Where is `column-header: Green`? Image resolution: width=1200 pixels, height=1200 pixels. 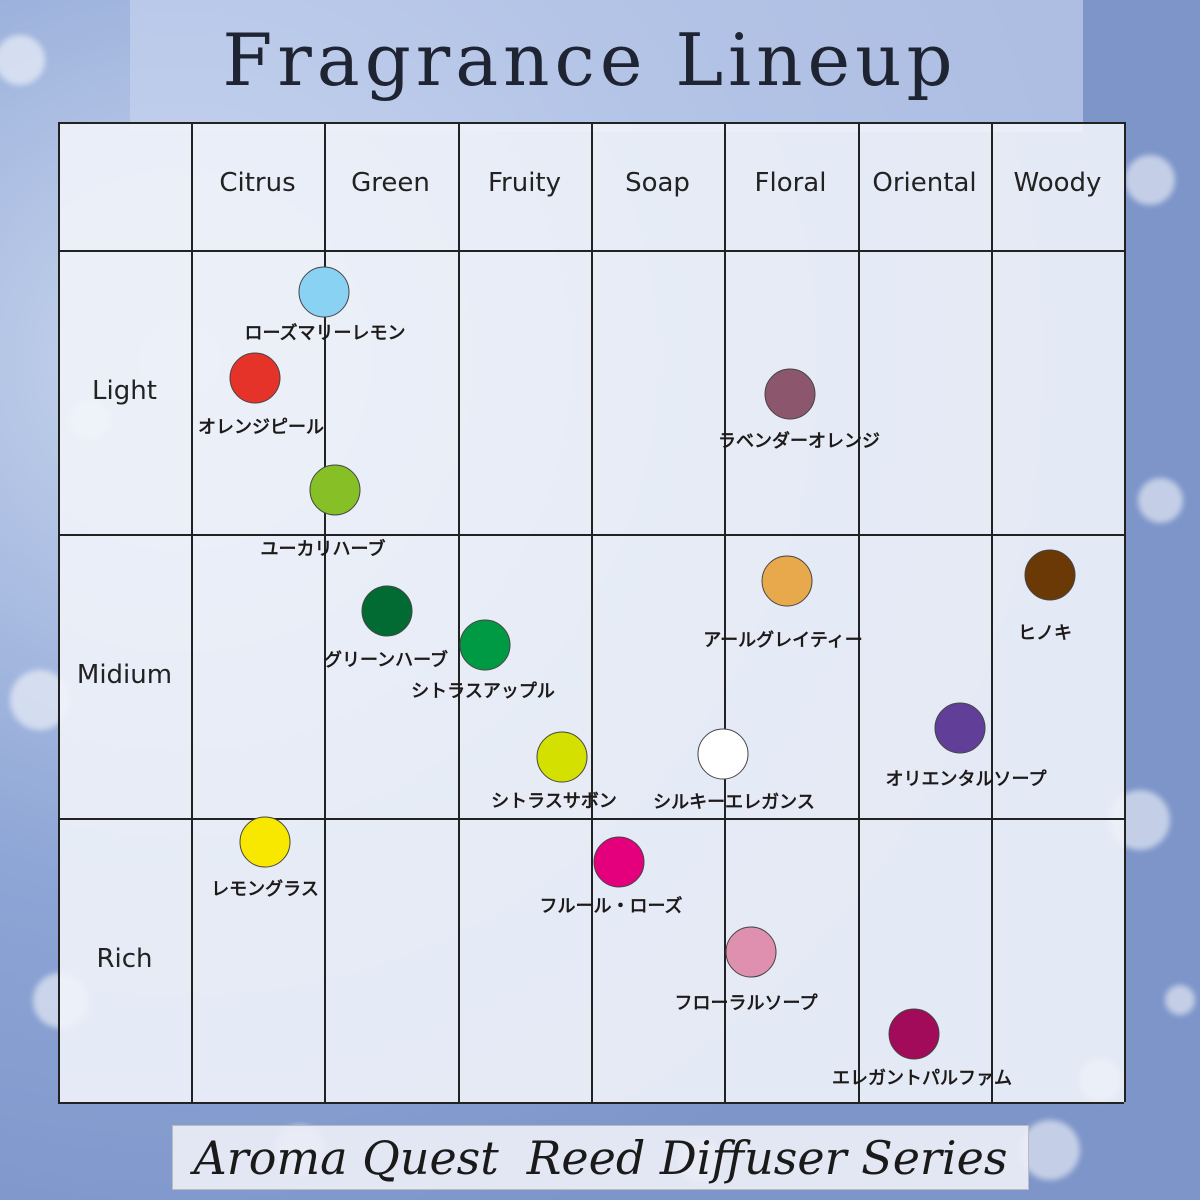
column-header: Green is located at coordinates (390, 183).